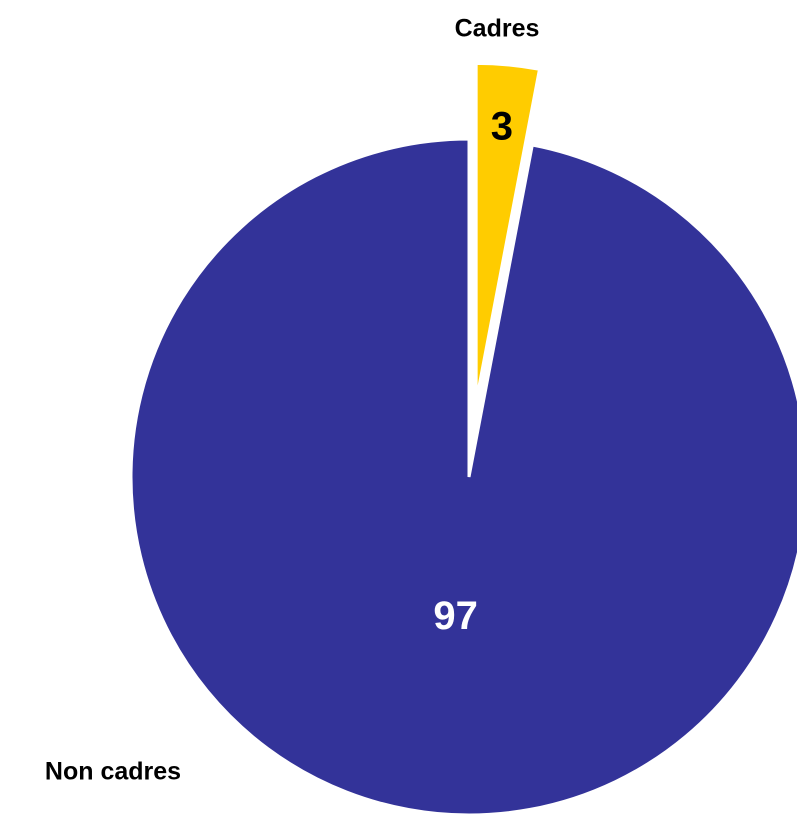 Image resolution: width=797 pixels, height=816 pixels. I want to click on value-label: 3, so click(502, 126).